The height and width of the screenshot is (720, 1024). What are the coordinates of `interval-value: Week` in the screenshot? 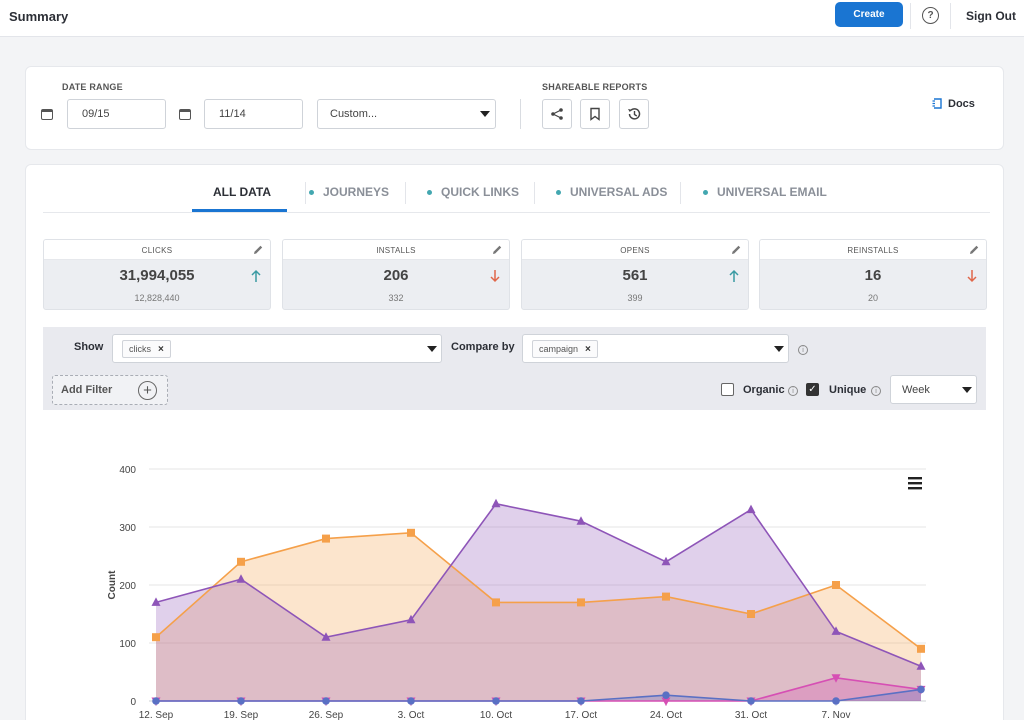 It's located at (916, 389).